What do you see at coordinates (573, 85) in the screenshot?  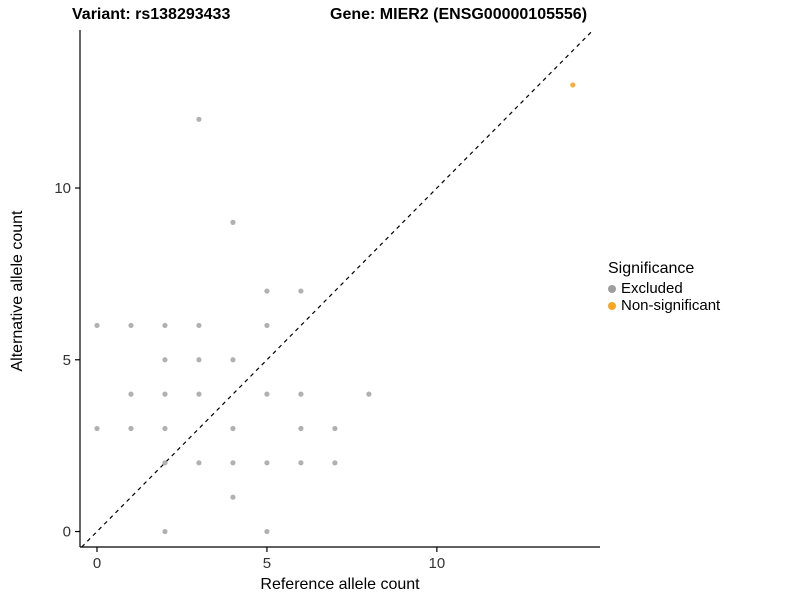 I see `data-point-non-significant` at bounding box center [573, 85].